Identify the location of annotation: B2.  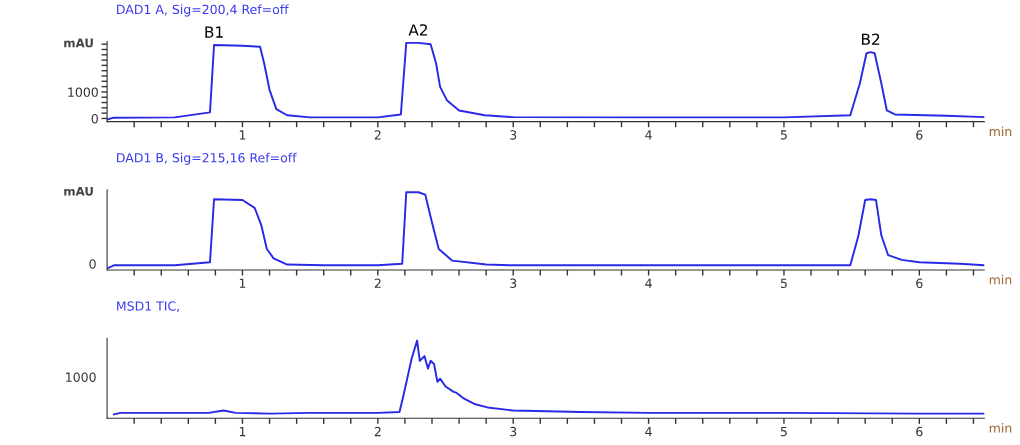
(870, 39).